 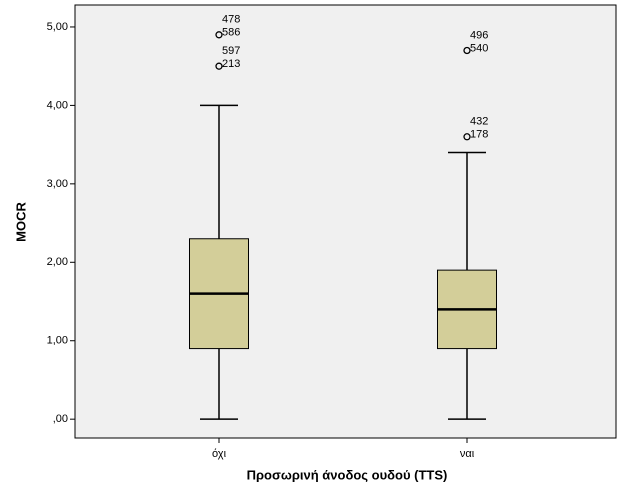 What do you see at coordinates (231, 64) in the screenshot?
I see `outlier-label: 213` at bounding box center [231, 64].